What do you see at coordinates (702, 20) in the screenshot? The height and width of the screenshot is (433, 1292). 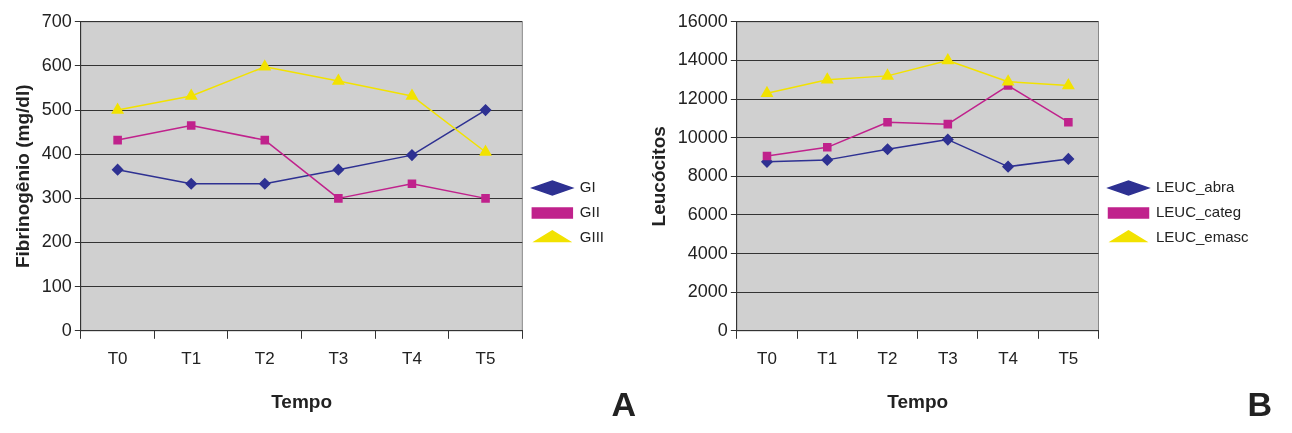 I see `y-tick-label: 16000` at bounding box center [702, 20].